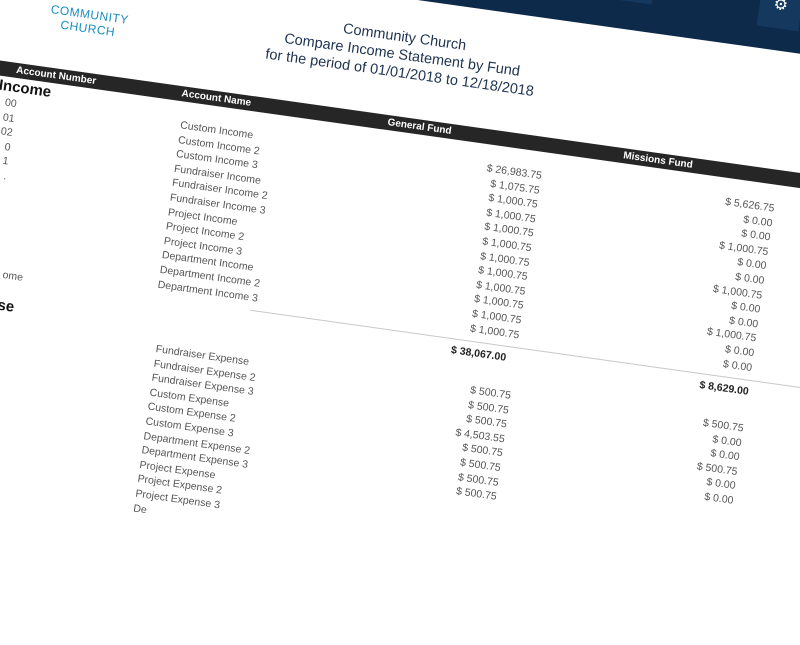 The image size is (800, 645). What do you see at coordinates (9, 136) in the screenshot?
I see `income-account-numbers: 00 01 02 0 1.` at bounding box center [9, 136].